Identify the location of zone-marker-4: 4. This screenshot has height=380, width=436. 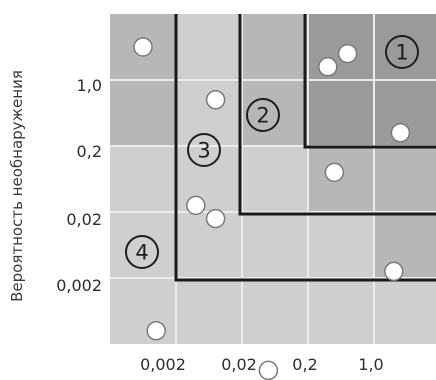
(142, 252).